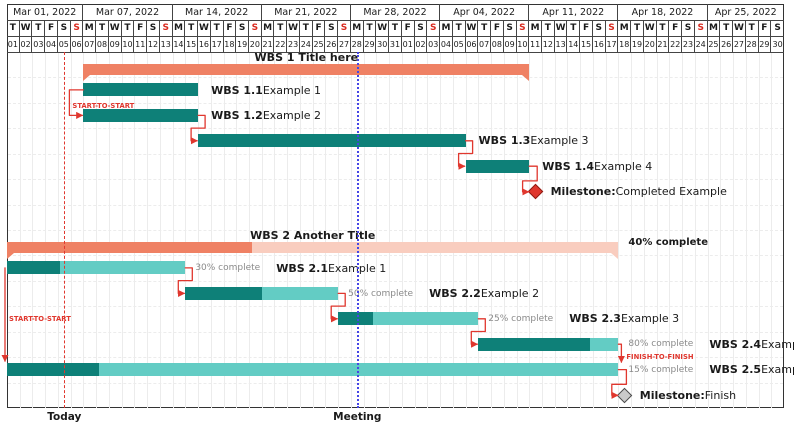  I want to click on calendar-day-number-cell: 01, so click(13, 44).